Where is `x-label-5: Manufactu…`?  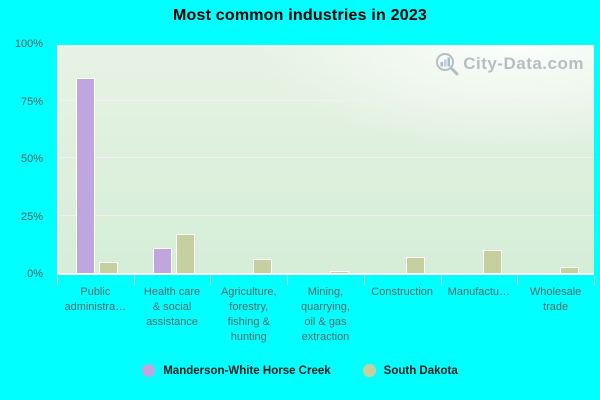 x-label-5: Manufactu… is located at coordinates (479, 292).